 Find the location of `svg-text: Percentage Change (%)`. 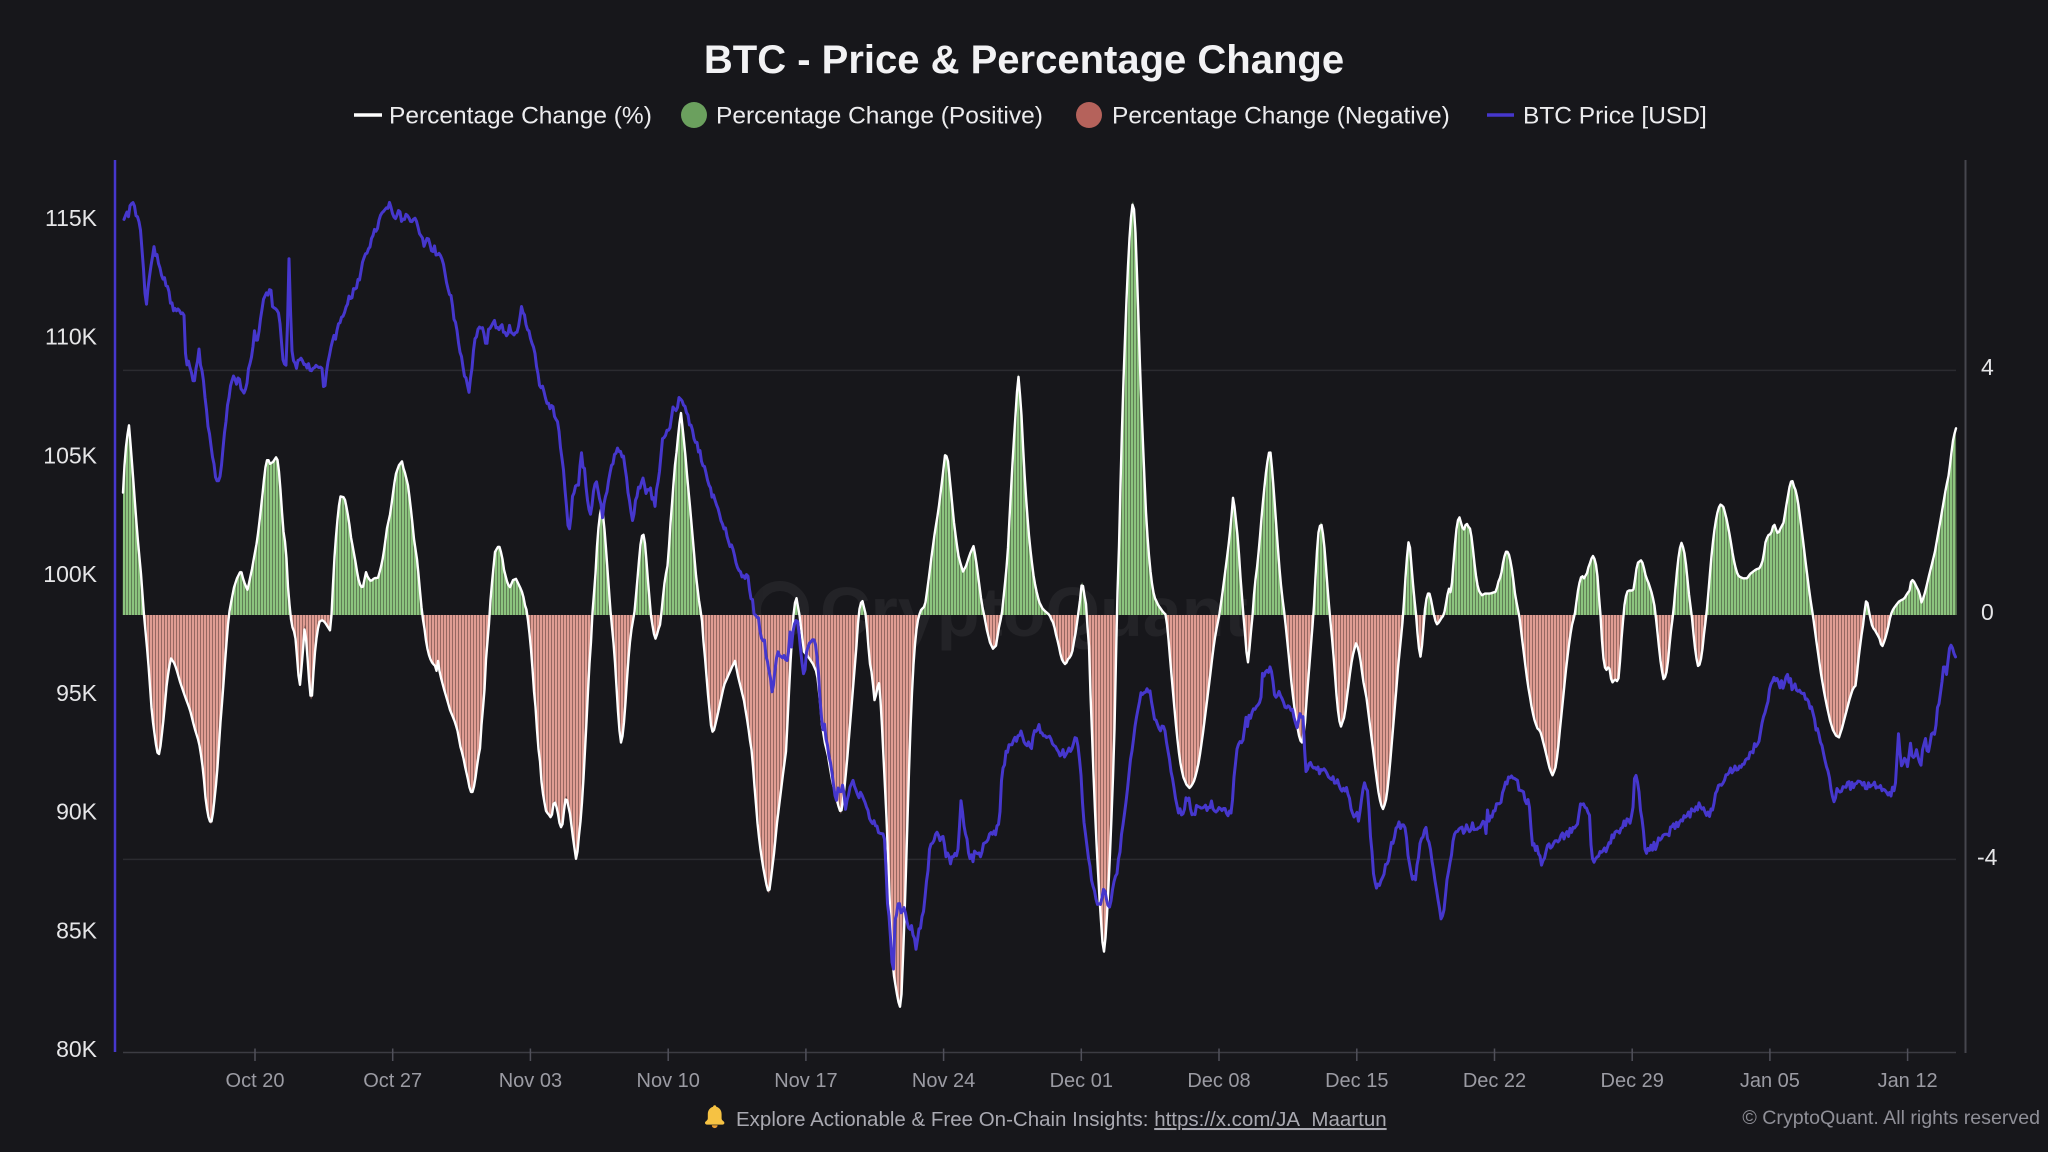

svg-text: Percentage Change (%) is located at coordinates (520, 116).